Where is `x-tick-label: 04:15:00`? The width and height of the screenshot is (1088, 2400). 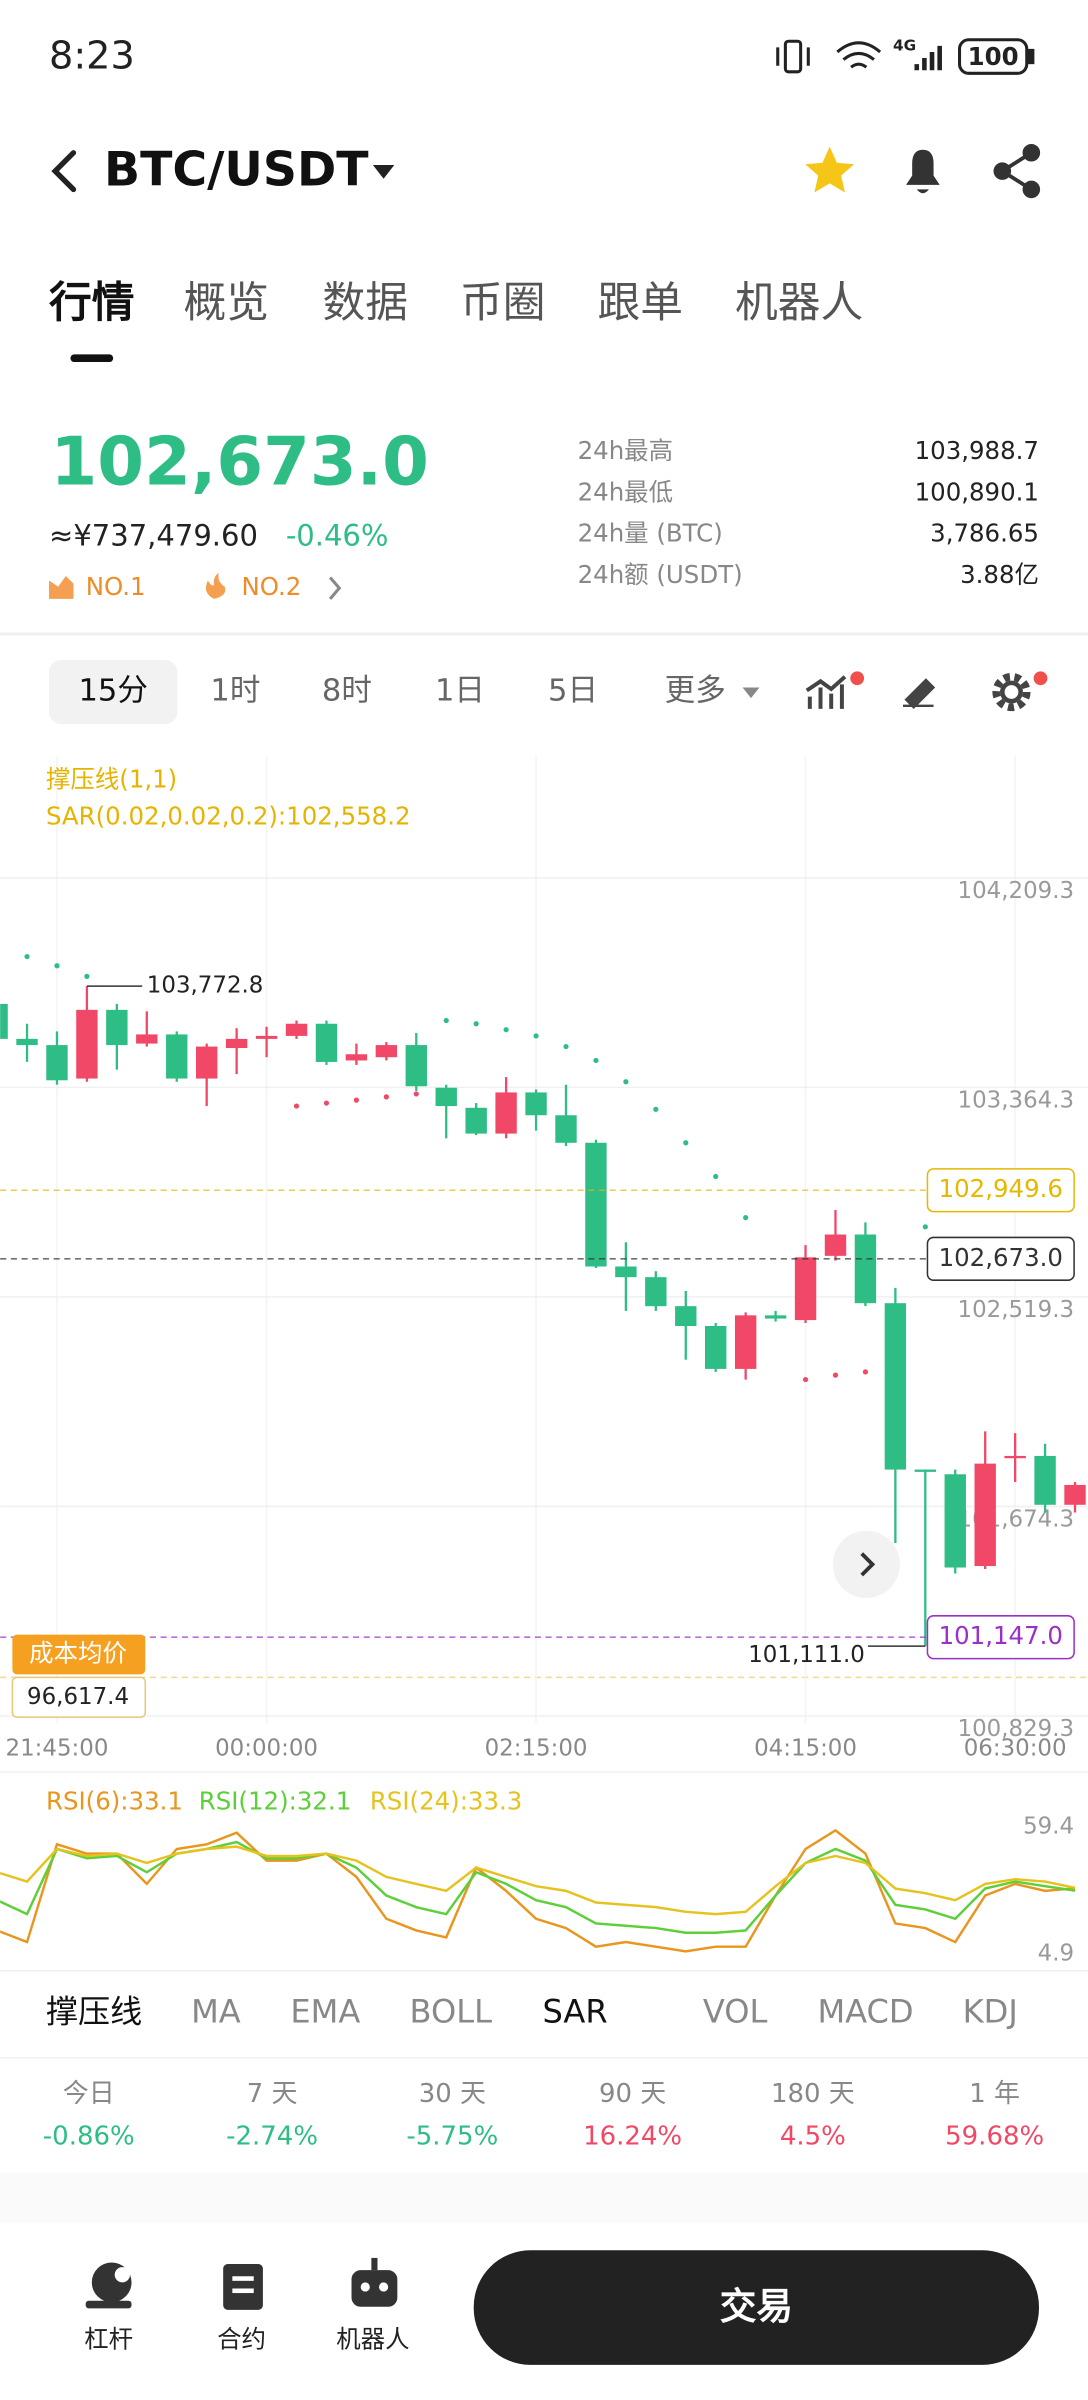
x-tick-label: 04:15:00 is located at coordinates (805, 1749).